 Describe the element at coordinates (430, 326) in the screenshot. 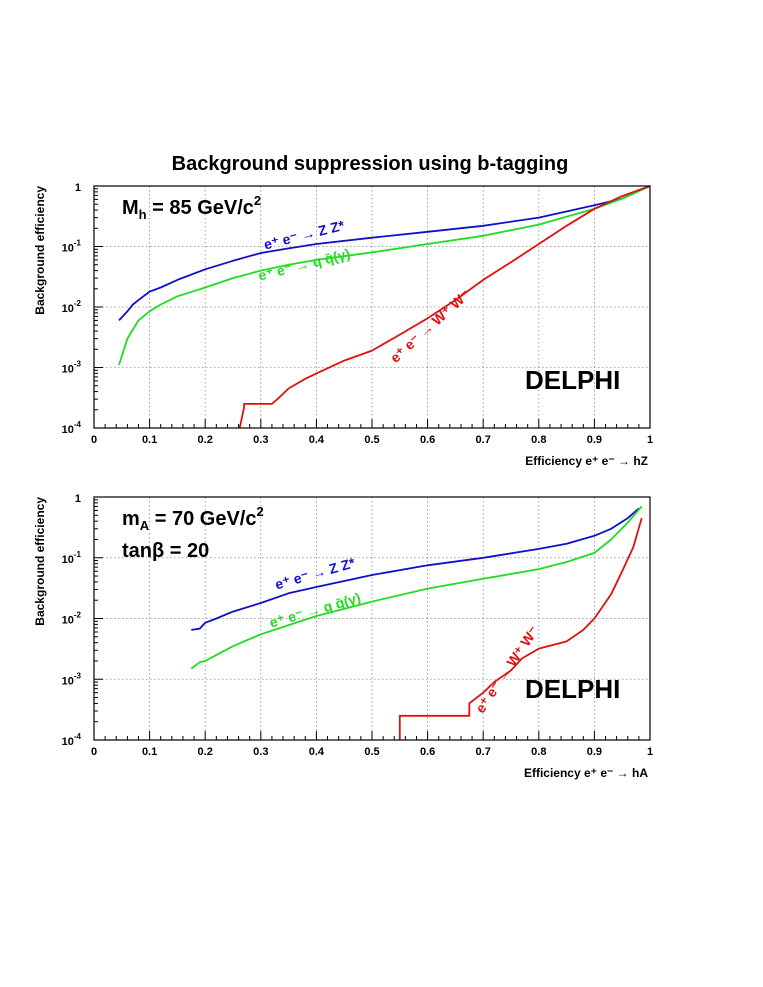

I see `series-label-2: e⁺ e⁻ → W⁺ W⁻` at that location.